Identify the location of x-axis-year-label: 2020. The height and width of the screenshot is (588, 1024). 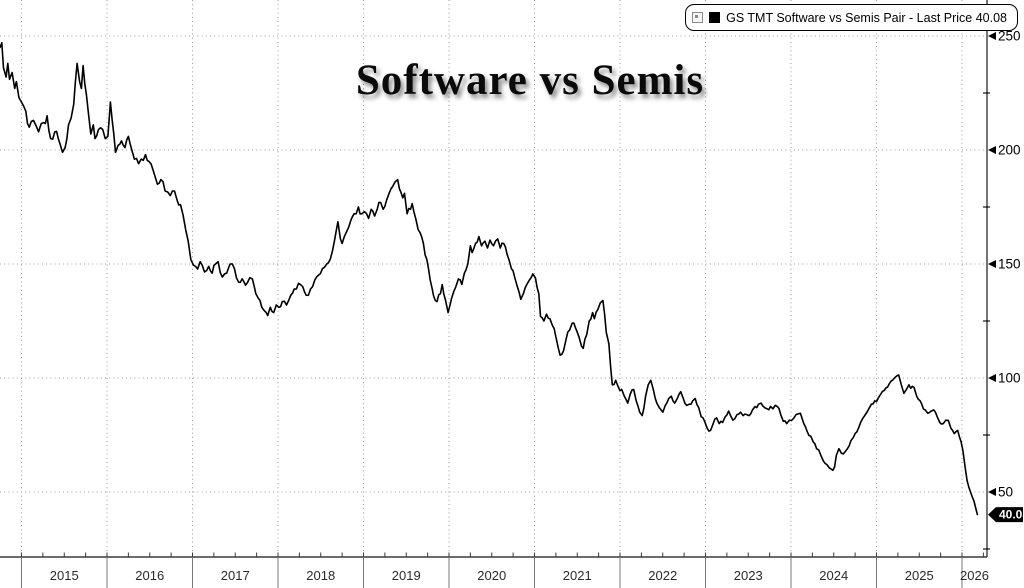
(491, 575).